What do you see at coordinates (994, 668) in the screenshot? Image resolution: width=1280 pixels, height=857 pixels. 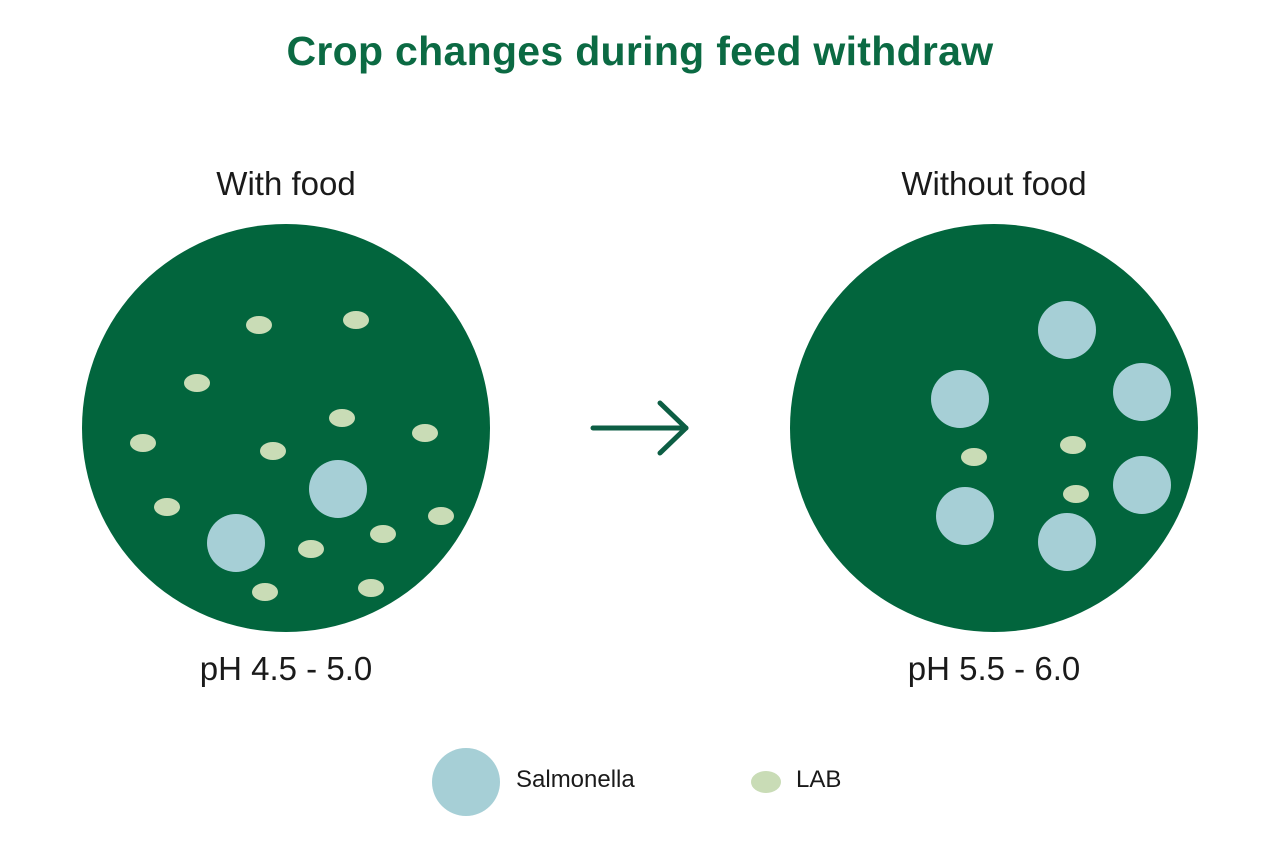 I see `ph-without-food: pH 5.5 - 6.0` at bounding box center [994, 668].